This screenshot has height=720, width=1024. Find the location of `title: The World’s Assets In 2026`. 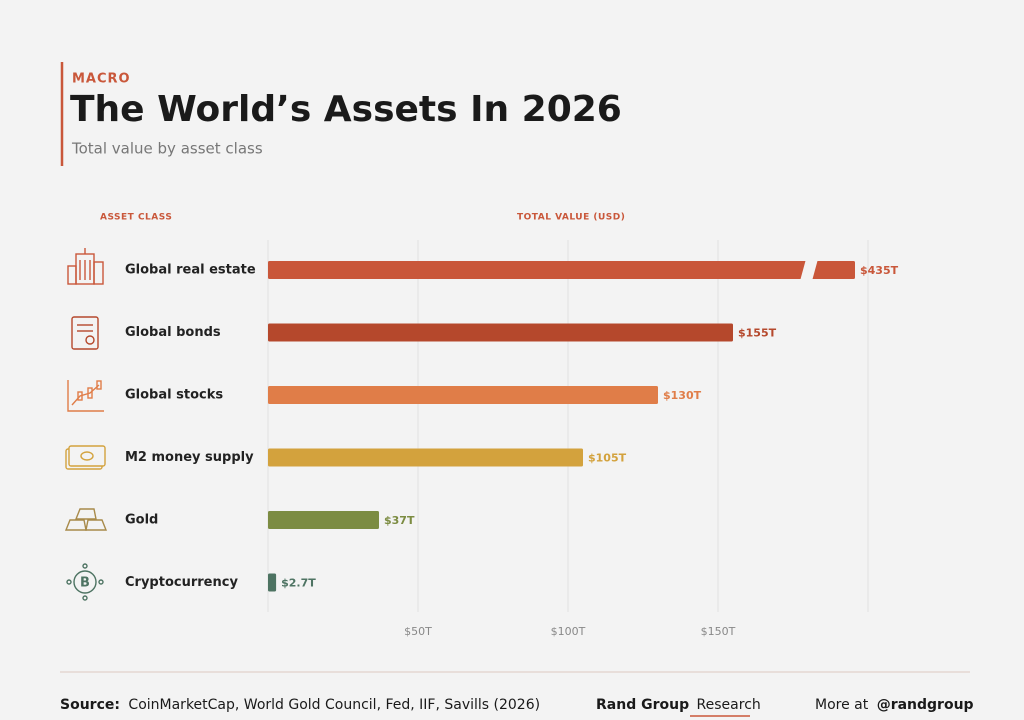

title: The World’s Assets In 2026 is located at coordinates (346, 109).